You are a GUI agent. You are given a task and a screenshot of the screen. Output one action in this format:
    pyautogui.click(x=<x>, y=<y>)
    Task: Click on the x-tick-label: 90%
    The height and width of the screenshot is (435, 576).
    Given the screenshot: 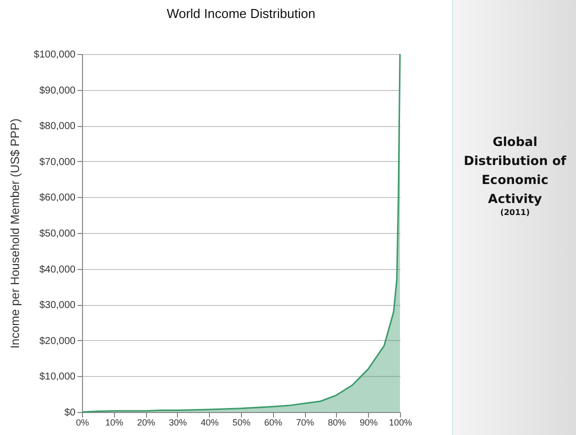 What is the action you would take?
    pyautogui.click(x=369, y=423)
    